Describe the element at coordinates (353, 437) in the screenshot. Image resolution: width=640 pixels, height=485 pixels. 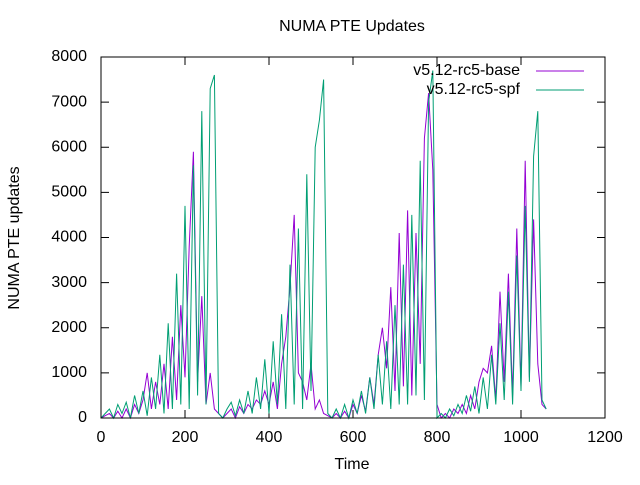
I see `x-tick-label: 600` at that location.